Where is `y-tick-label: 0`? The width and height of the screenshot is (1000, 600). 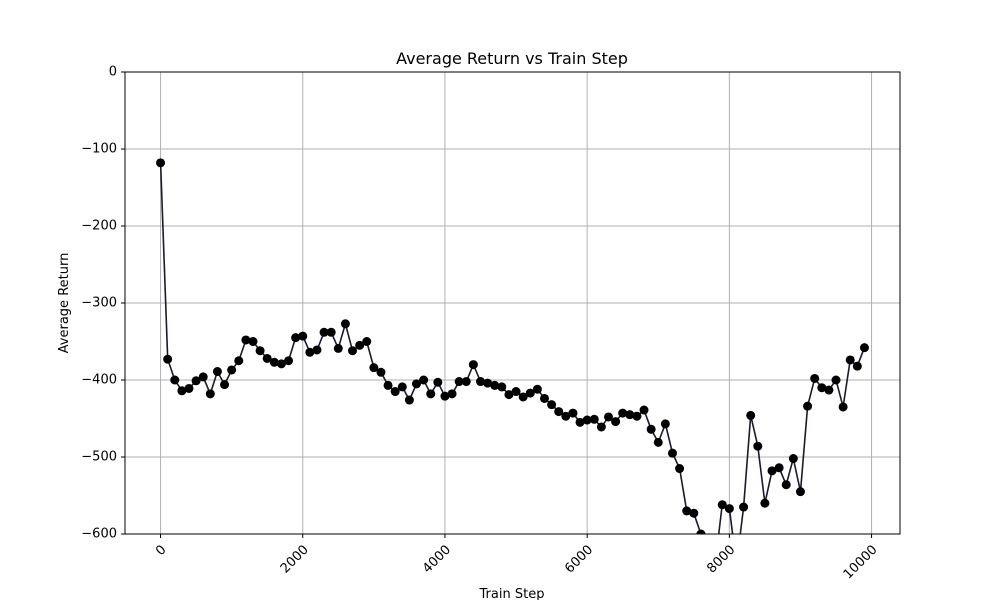 y-tick-label: 0 is located at coordinates (113, 72).